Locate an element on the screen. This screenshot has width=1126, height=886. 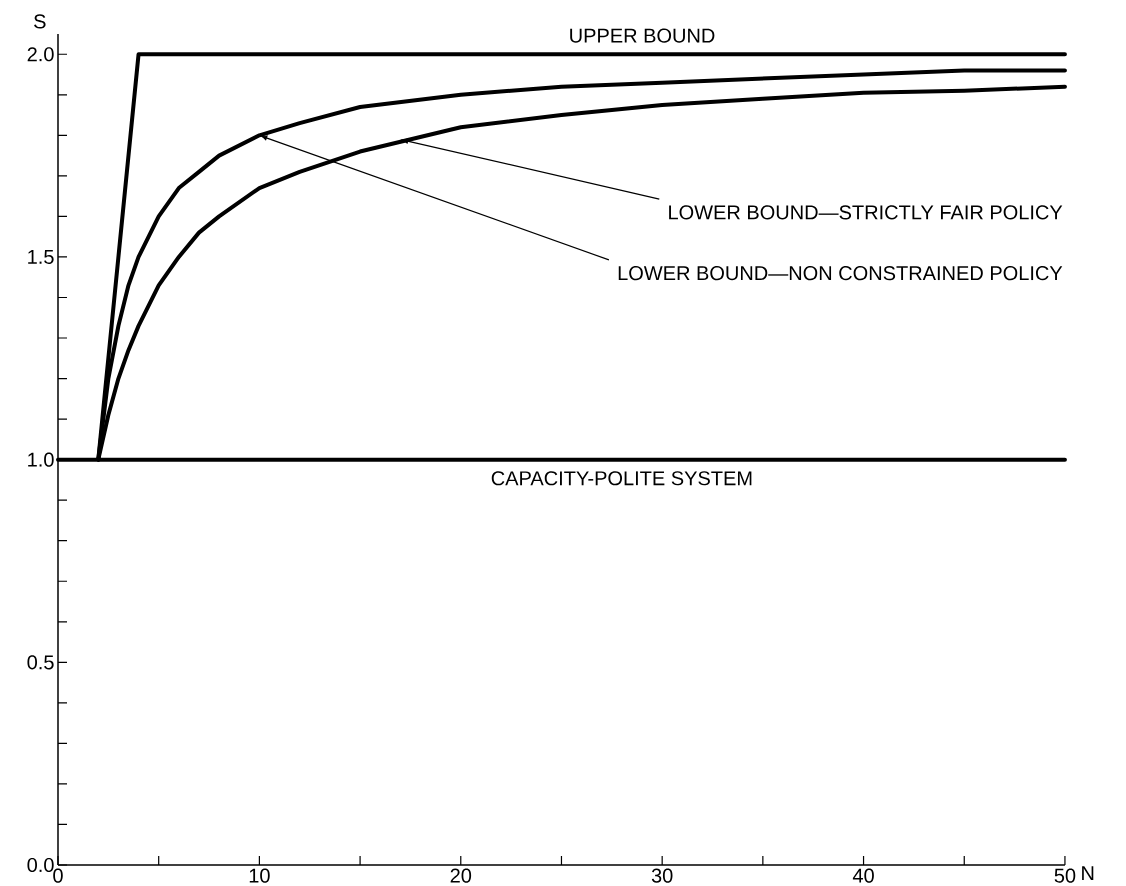
x-tick-label: 20 is located at coordinates (461, 875).